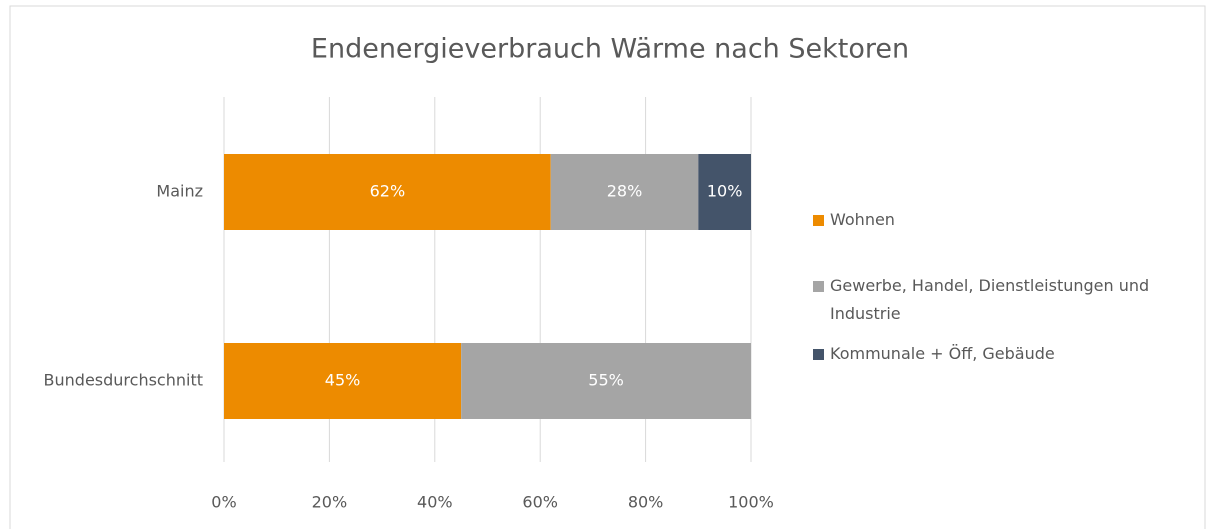 The height and width of the screenshot is (529, 1210). What do you see at coordinates (646, 502) in the screenshot?
I see `x-tick-label: 80%` at bounding box center [646, 502].